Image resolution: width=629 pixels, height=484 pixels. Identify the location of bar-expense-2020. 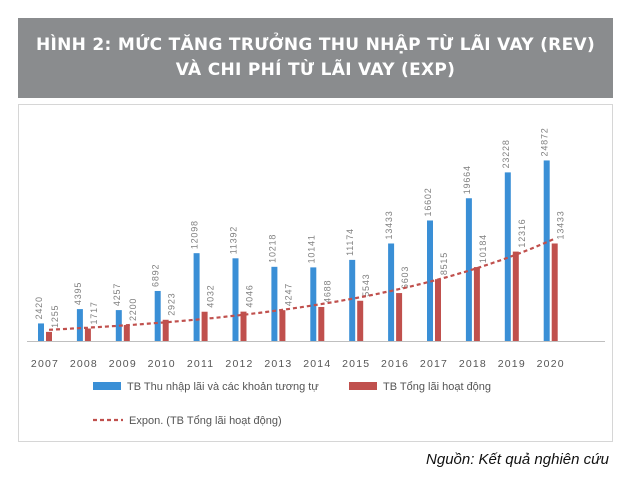
(554, 292).